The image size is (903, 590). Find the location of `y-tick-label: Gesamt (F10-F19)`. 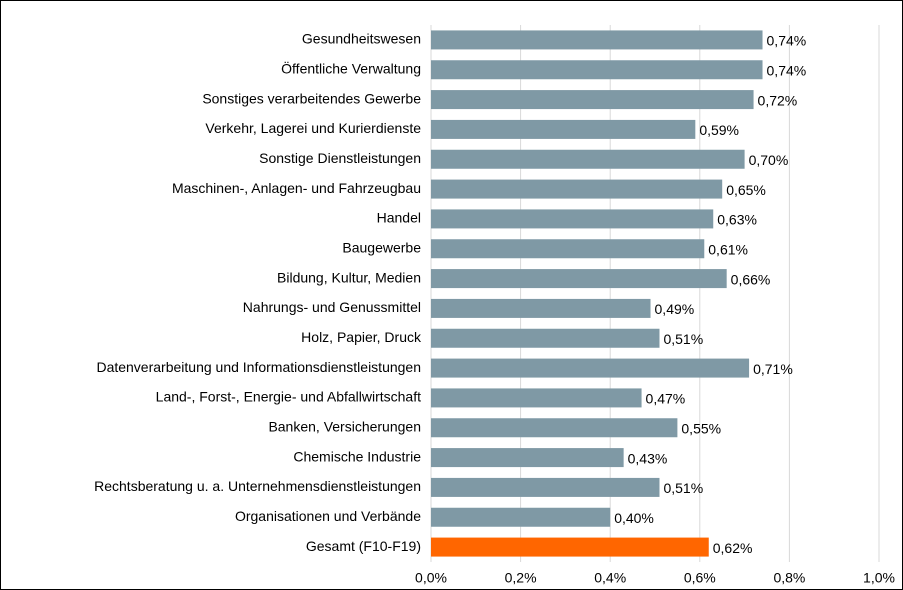

y-tick-label: Gesamt (F10-F19) is located at coordinates (363, 546).